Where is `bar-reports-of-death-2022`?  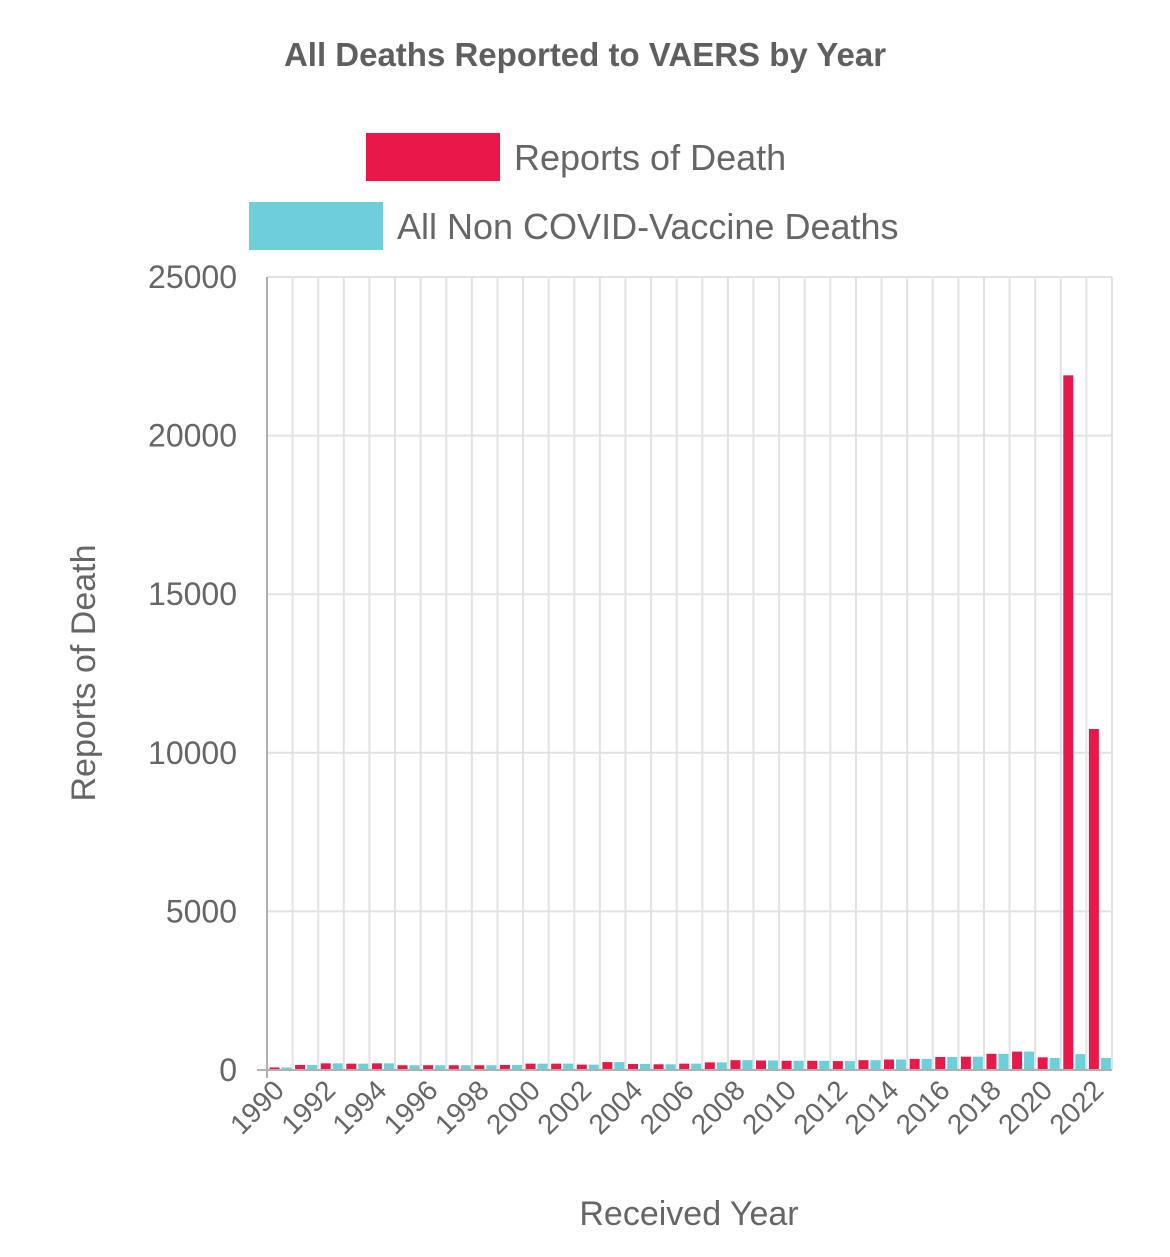 bar-reports-of-death-2022 is located at coordinates (1093, 899).